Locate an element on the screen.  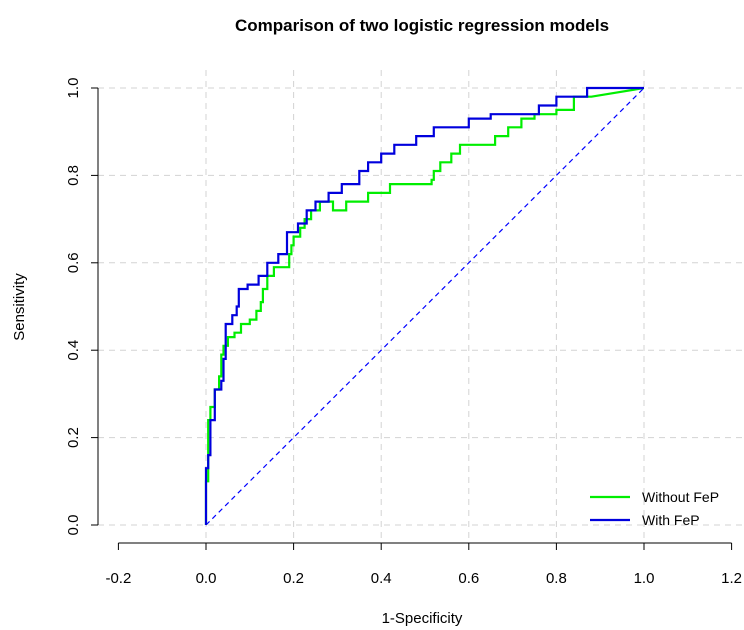
x-tick-label: 0.2 is located at coordinates (293, 578).